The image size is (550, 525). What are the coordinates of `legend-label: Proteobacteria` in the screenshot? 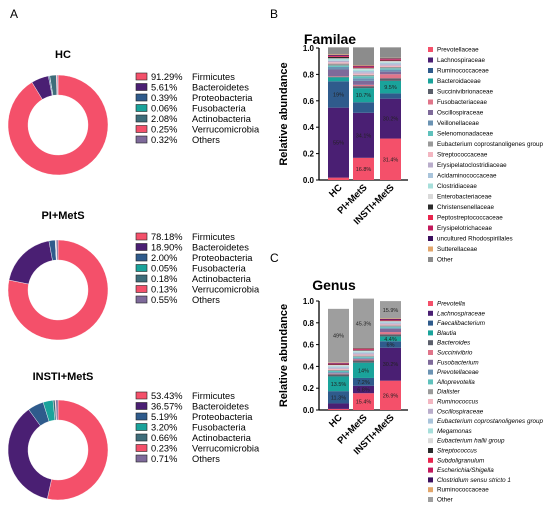 It's located at (222, 258).